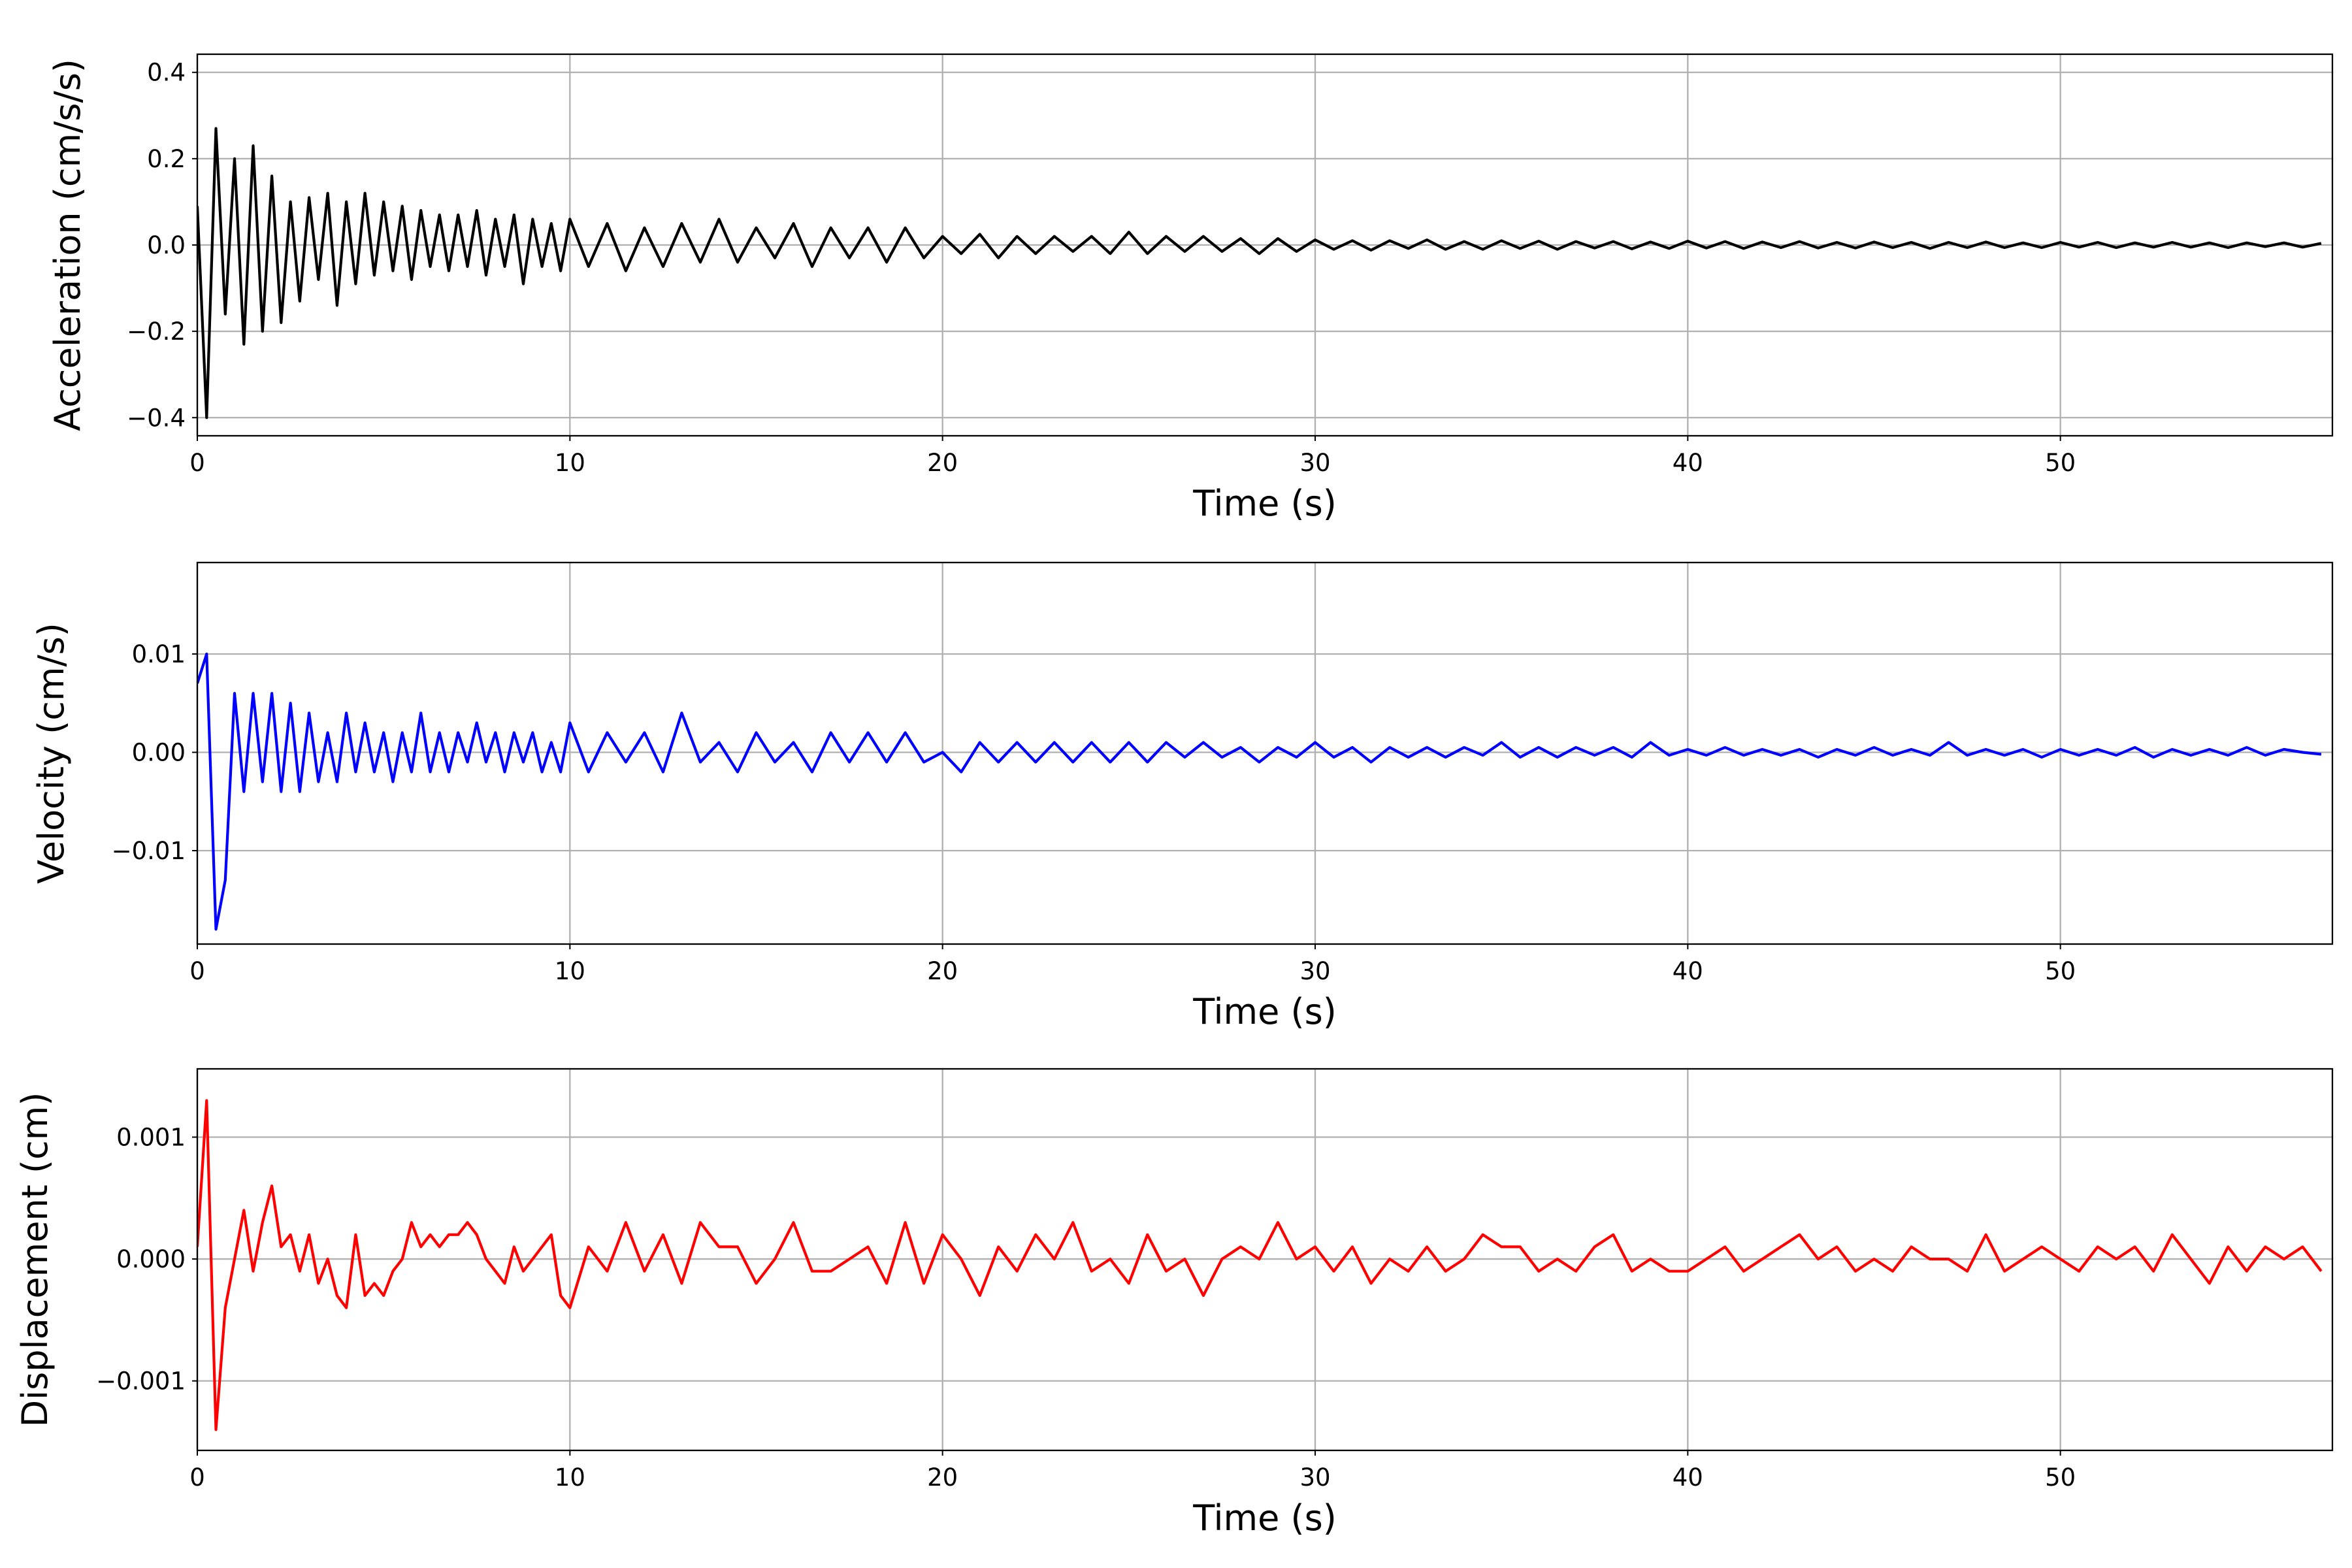 This screenshot has height=1568, width=2352. What do you see at coordinates (159, 752) in the screenshot?
I see `y-tick-label: 0.00` at bounding box center [159, 752].